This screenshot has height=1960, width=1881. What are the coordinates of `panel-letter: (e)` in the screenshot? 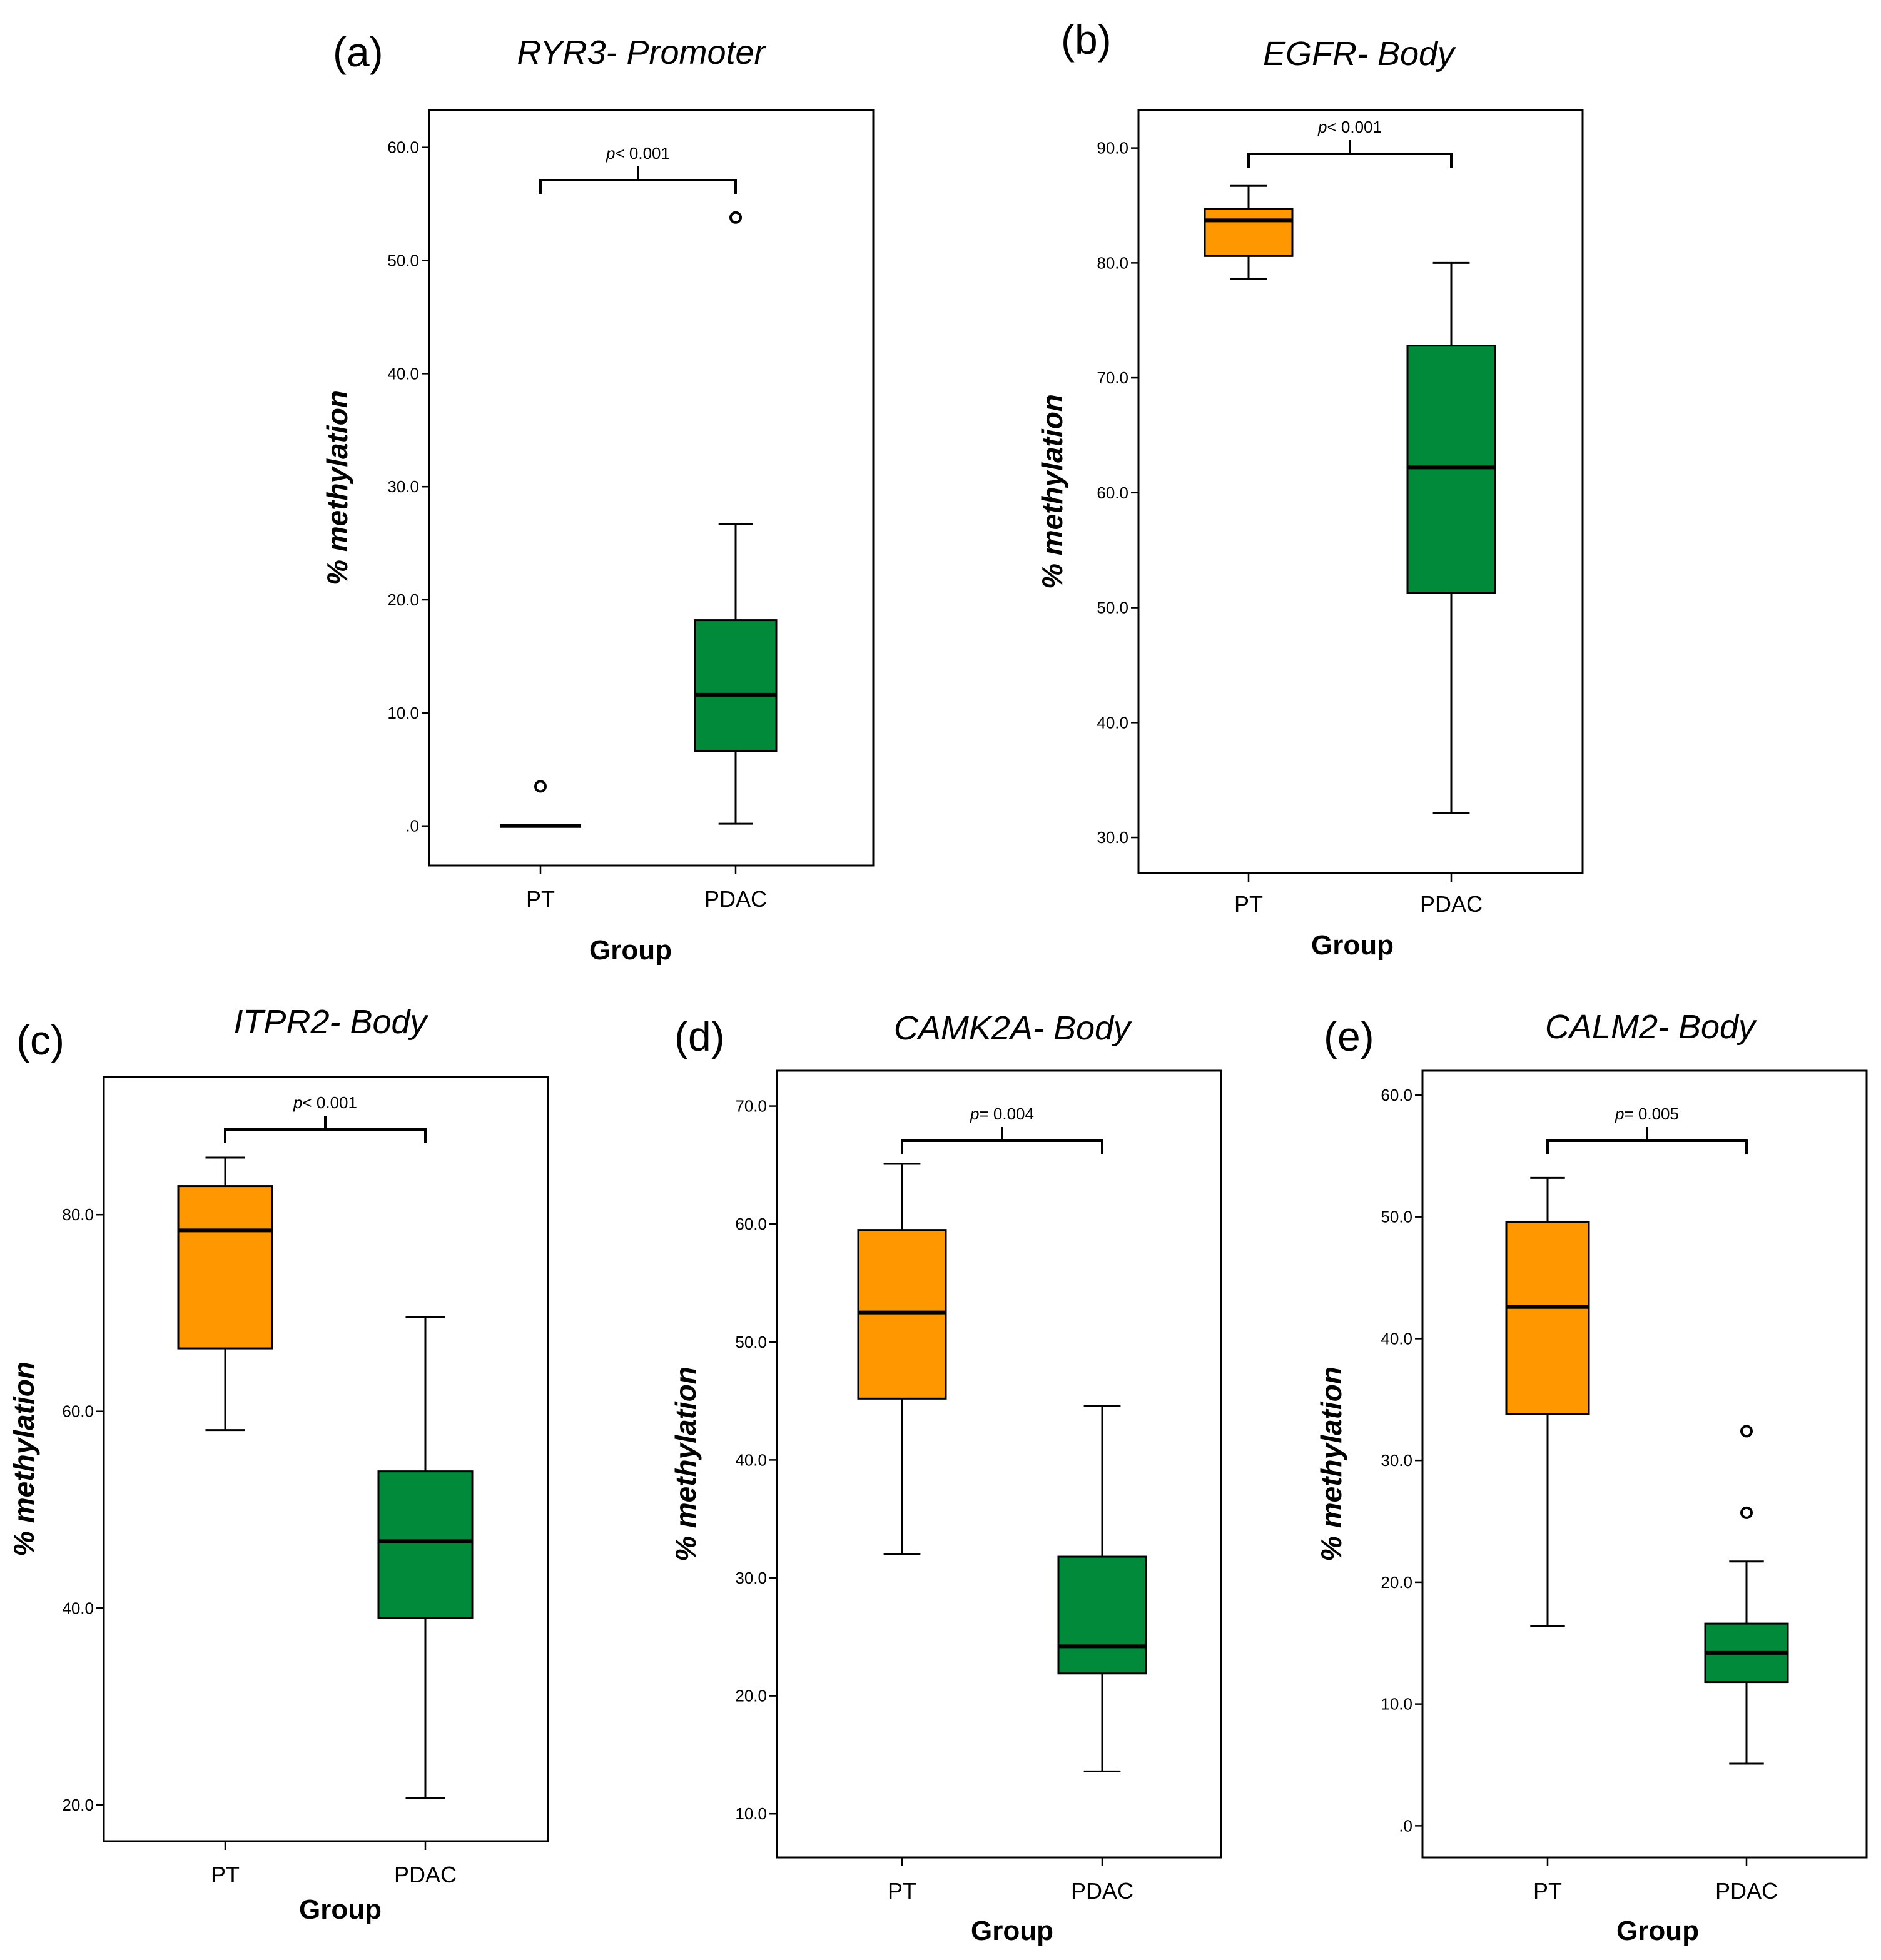 It's located at (1349, 1036).